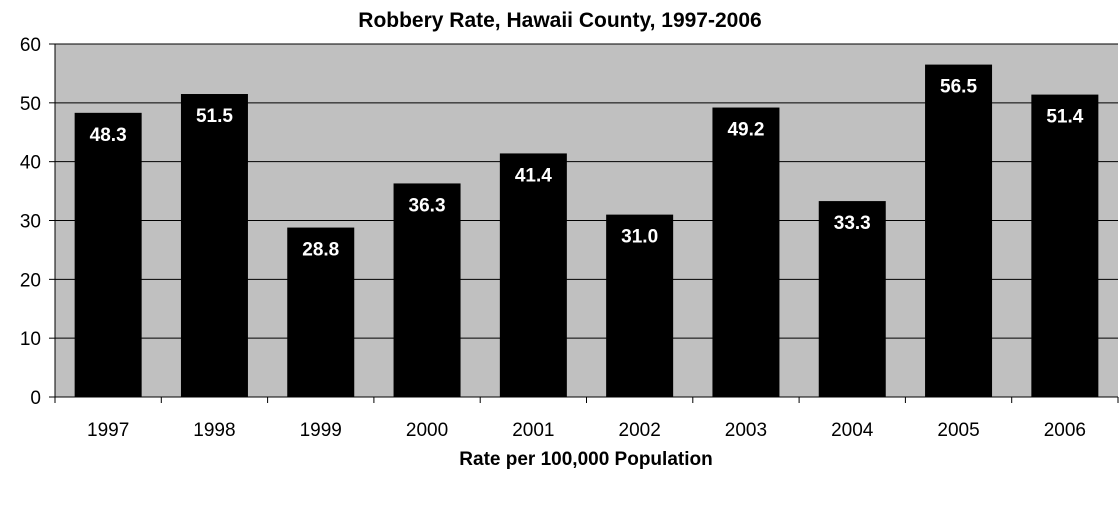 This screenshot has width=1119, height=506. I want to click on x-tick-label: 2001, so click(533, 430).